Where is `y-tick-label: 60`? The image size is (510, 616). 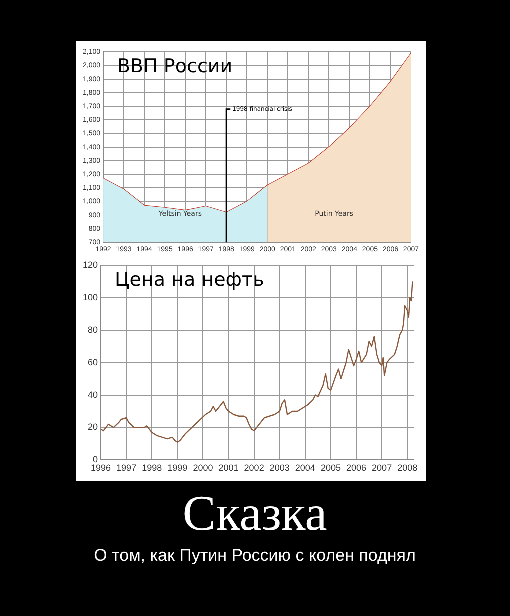
y-tick-label: 60 is located at coordinates (93, 362).